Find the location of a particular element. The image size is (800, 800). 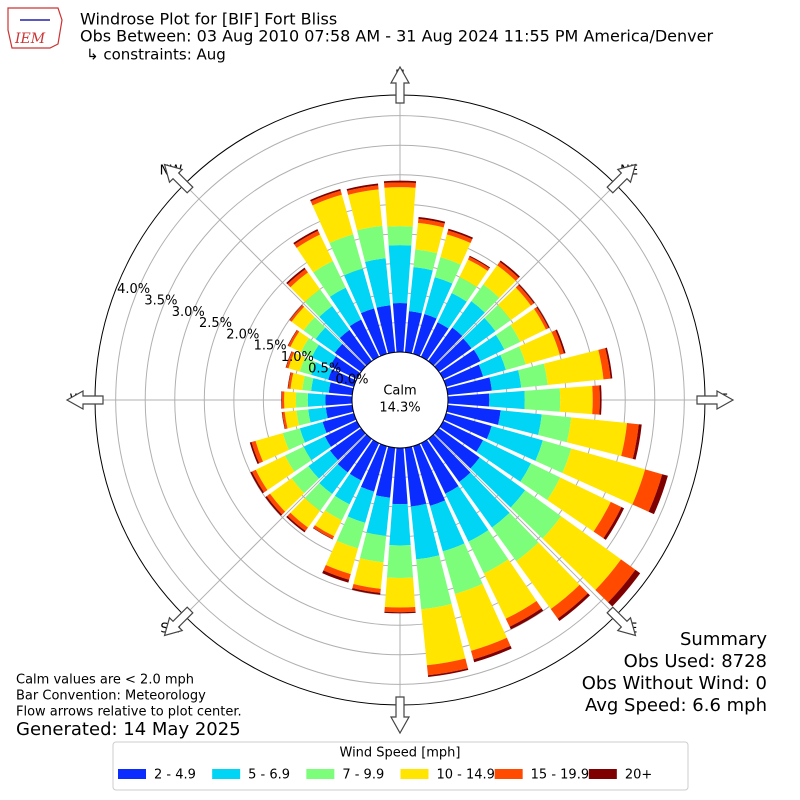

legend-label: 5 - 6.9 is located at coordinates (269, 775).